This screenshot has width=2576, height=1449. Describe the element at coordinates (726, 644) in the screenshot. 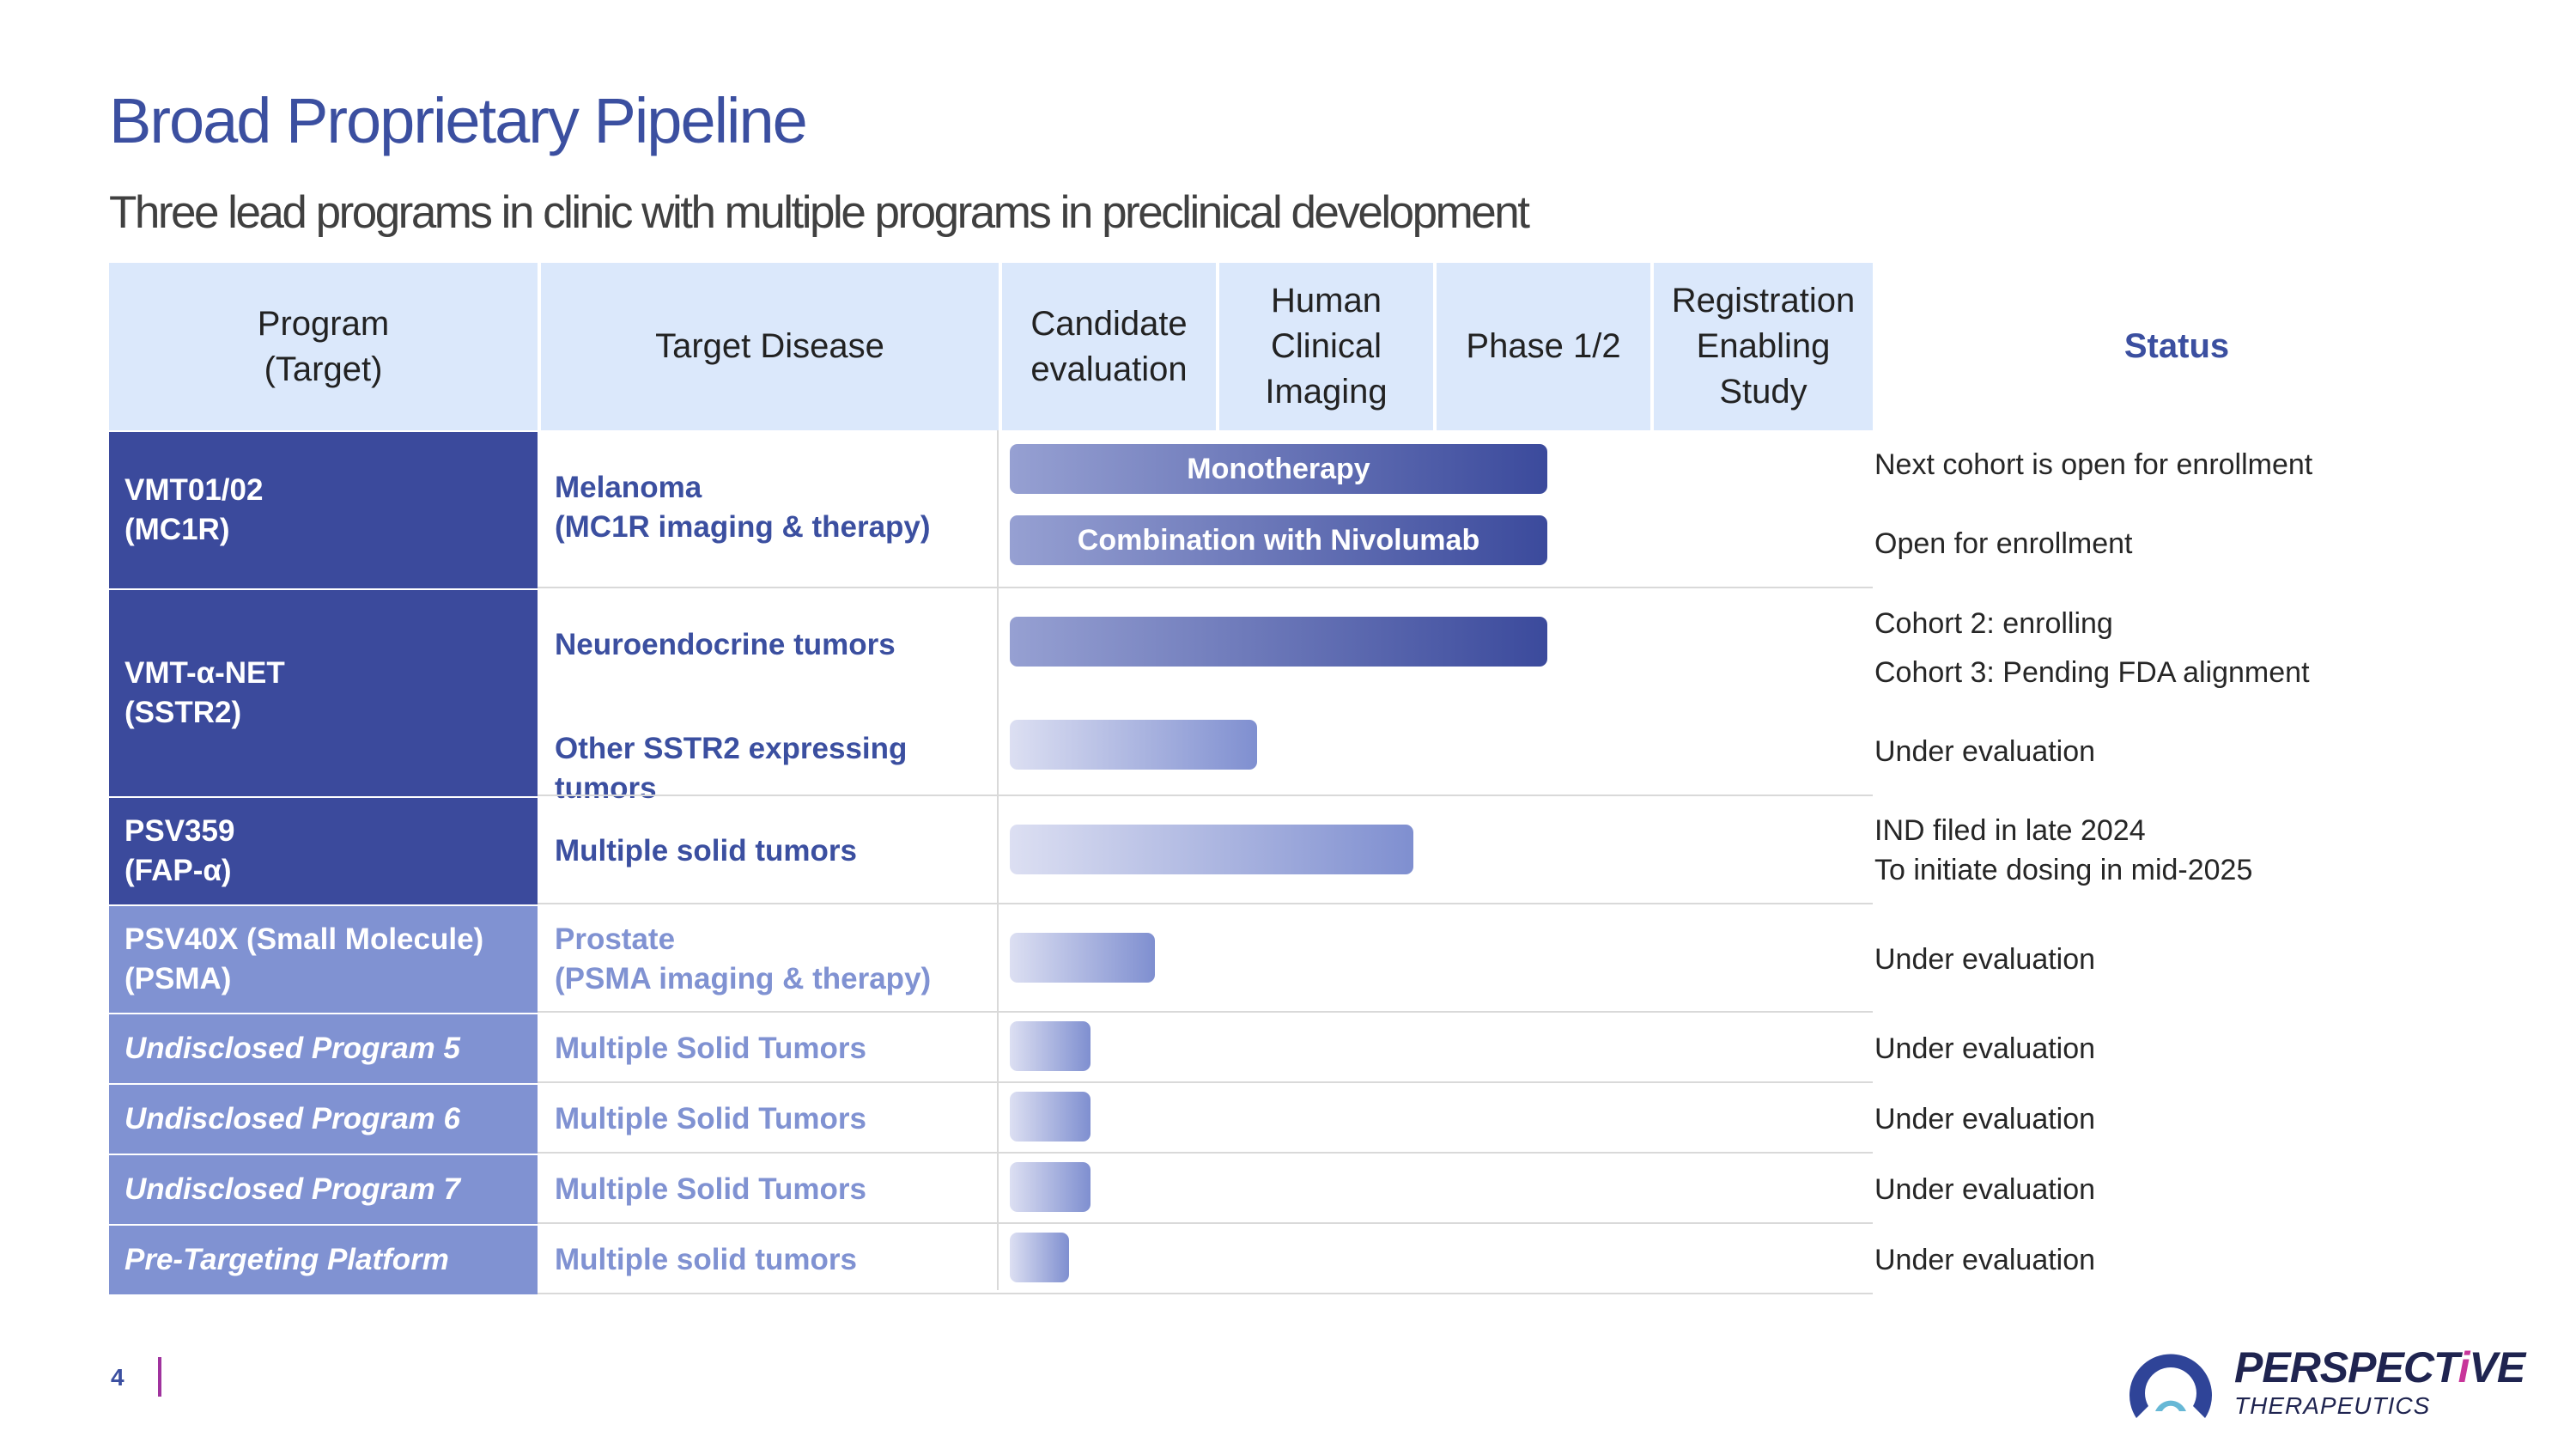

I see `target-disease-neuroendocrine: Neuroendocrine tumors` at that location.